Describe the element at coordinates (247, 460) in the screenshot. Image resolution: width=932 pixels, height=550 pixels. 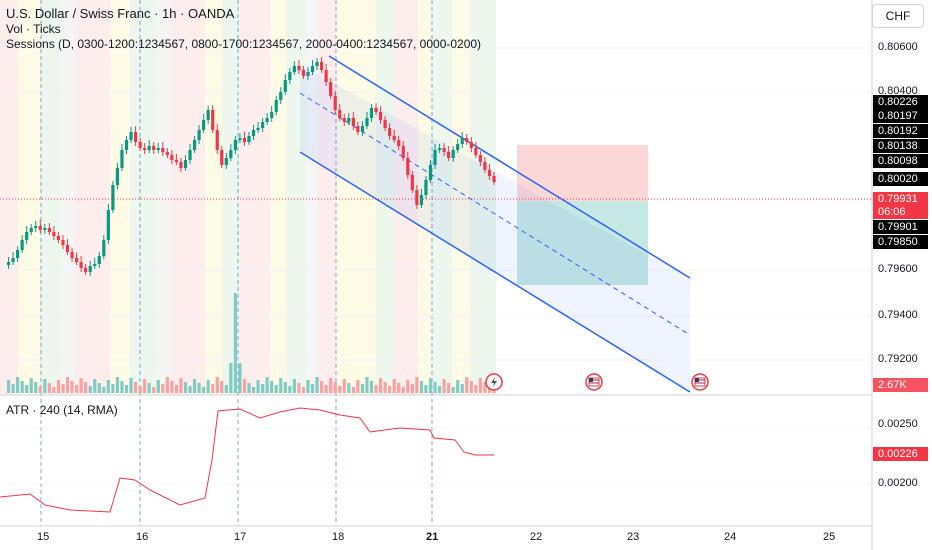
I see `atr-line` at that location.